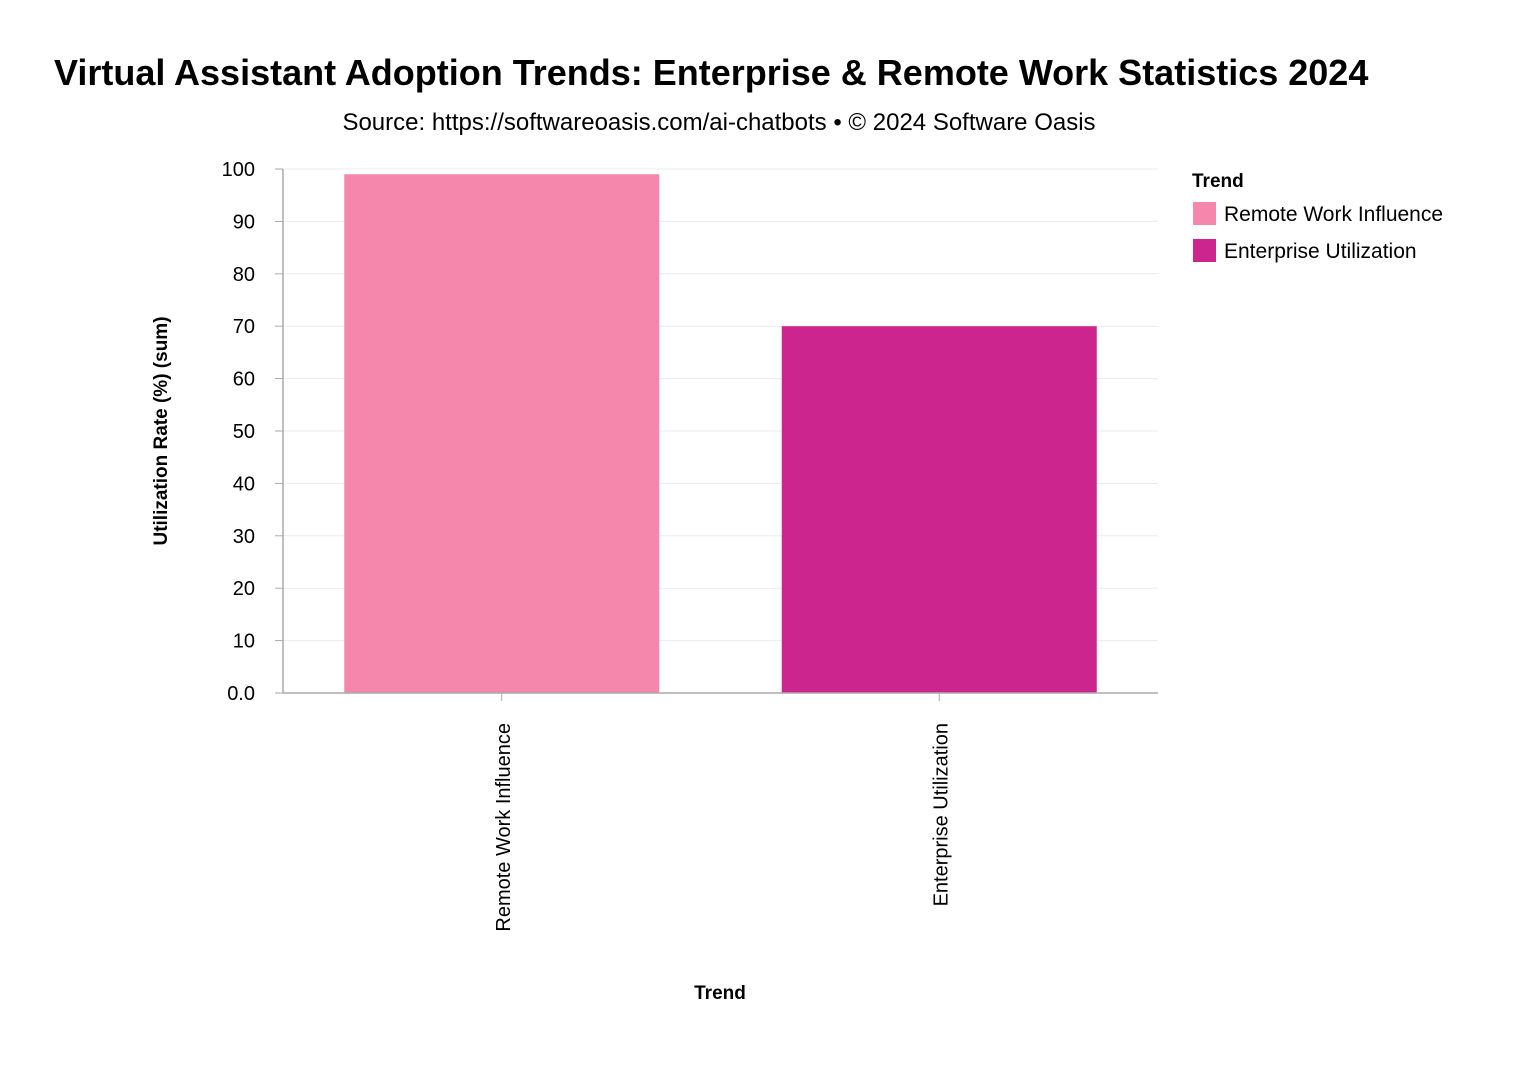  Describe the element at coordinates (1333, 214) in the screenshot. I see `legend-entry: Remote Work Influence` at that location.